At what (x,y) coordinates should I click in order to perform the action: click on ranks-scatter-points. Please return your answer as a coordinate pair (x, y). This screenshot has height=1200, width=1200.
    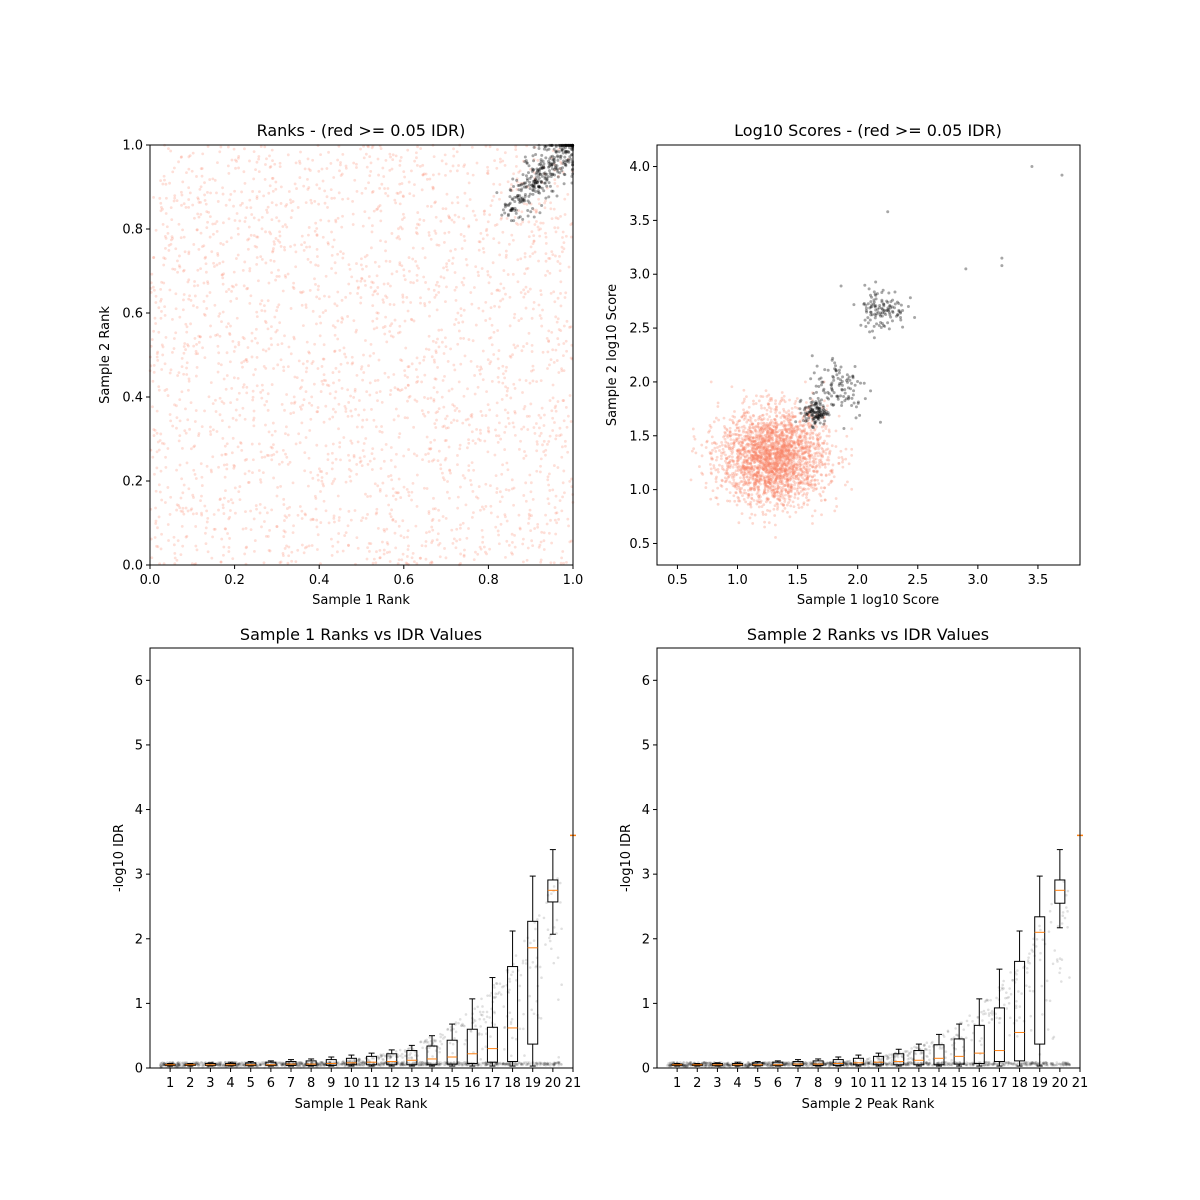
    Looking at the image, I should click on (361, 355).